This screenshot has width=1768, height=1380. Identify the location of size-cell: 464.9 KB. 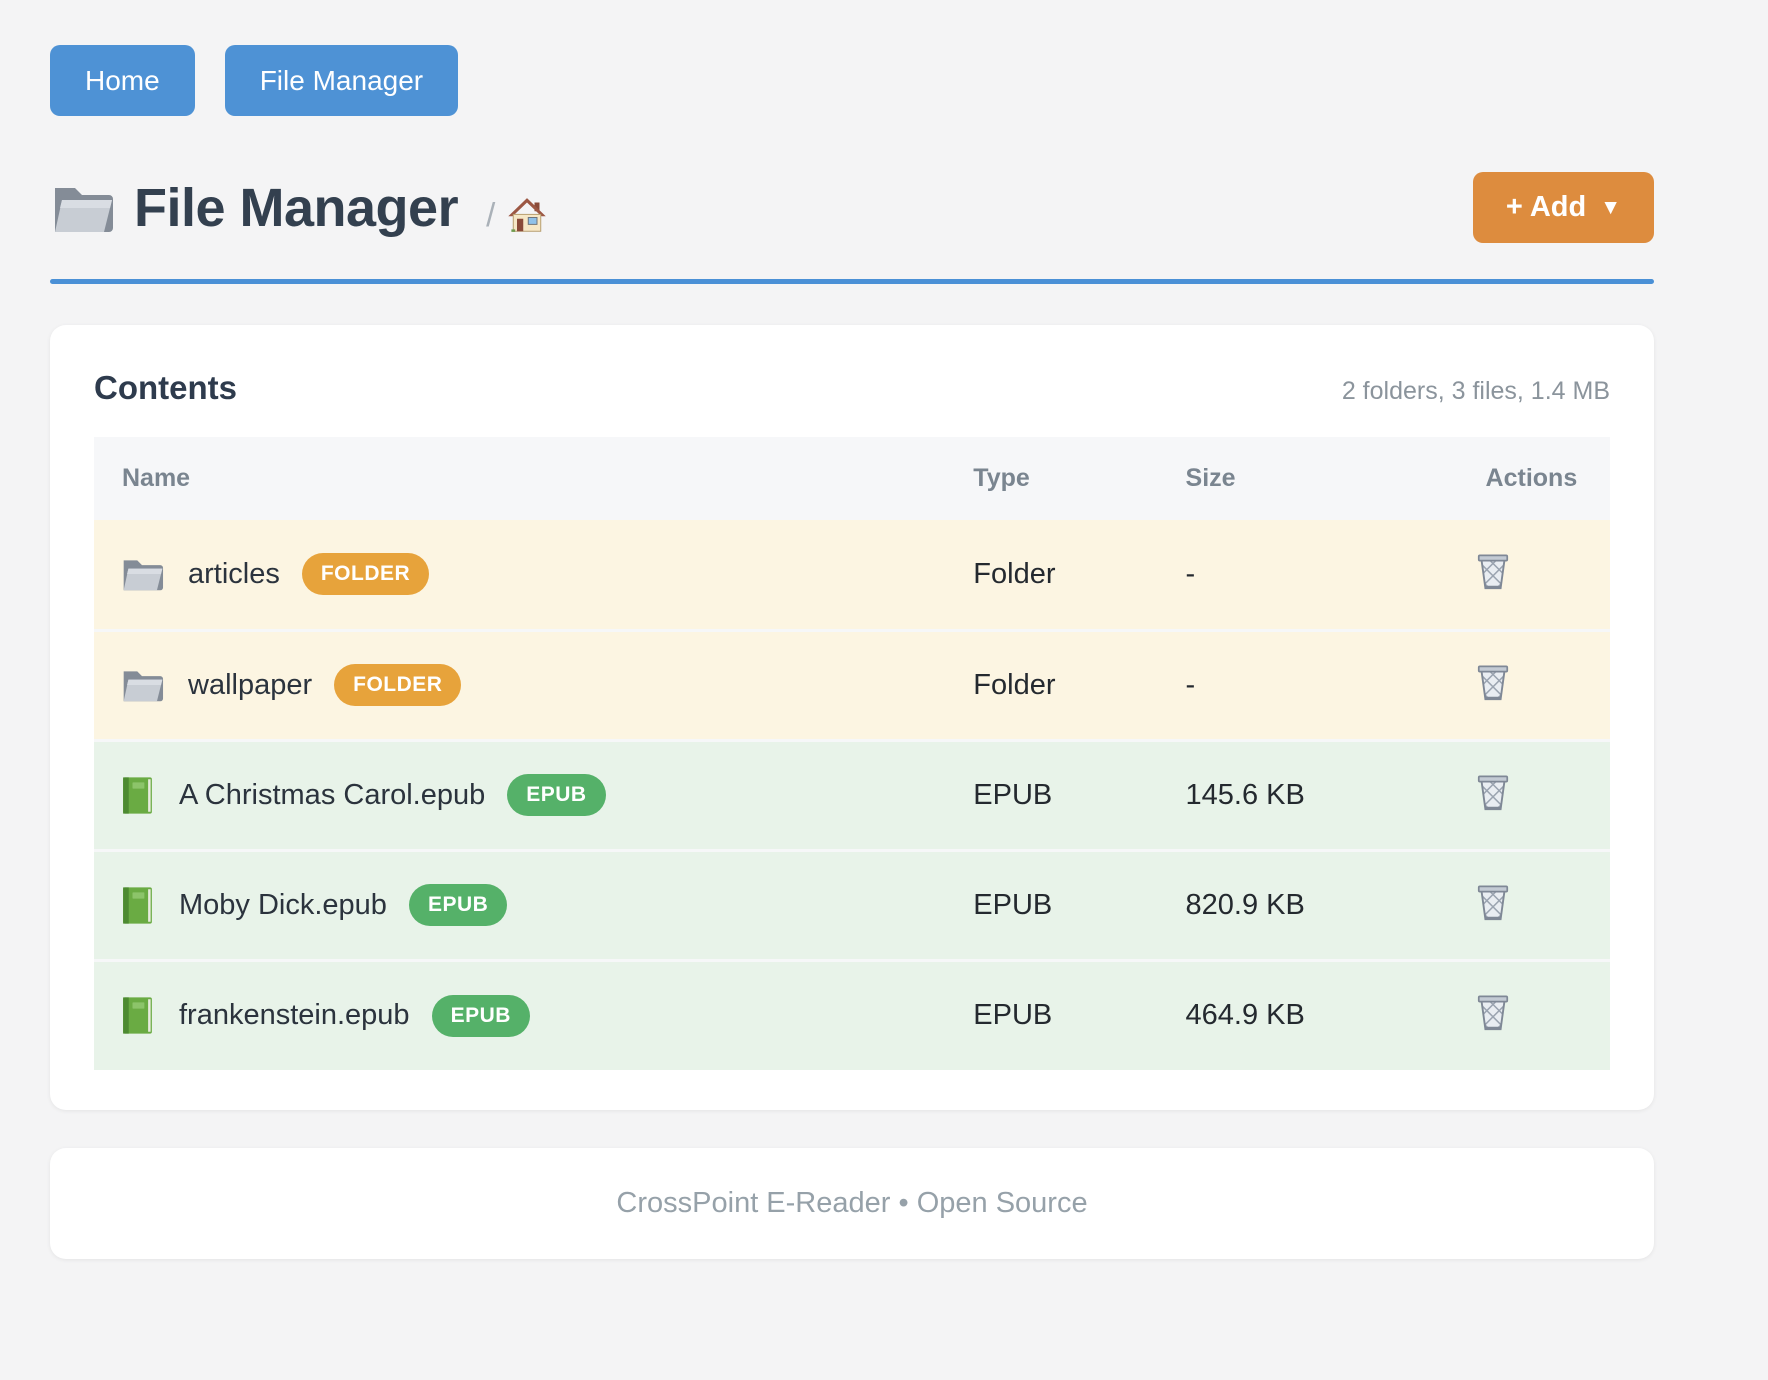
(1245, 1015).